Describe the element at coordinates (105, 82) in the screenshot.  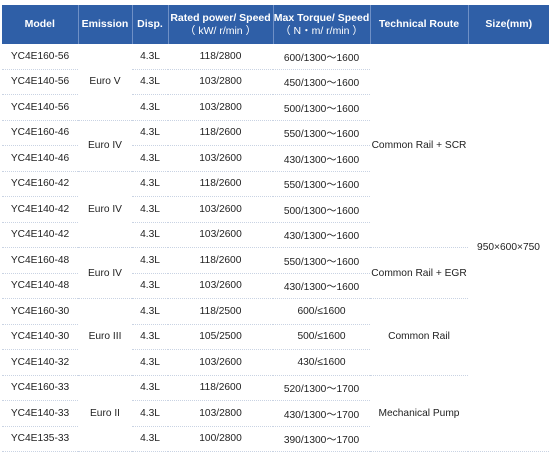
I see `cell-emission: Euro V` at that location.